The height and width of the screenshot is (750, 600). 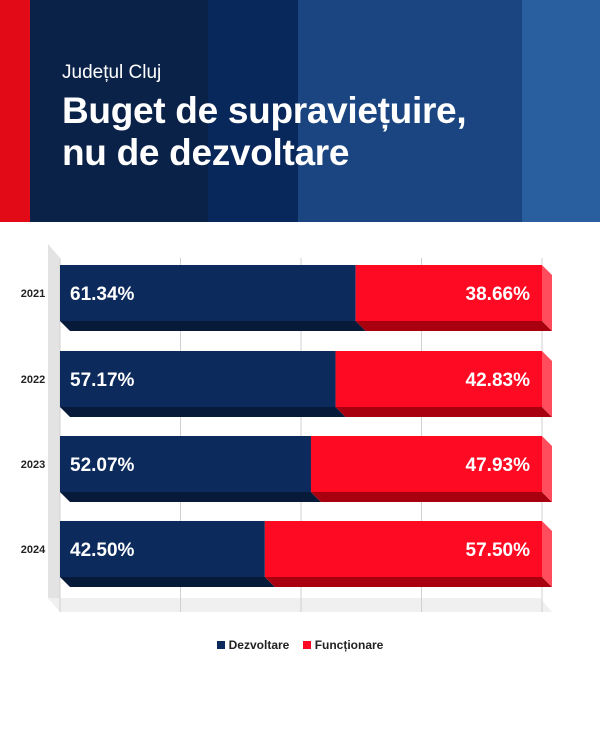 I want to click on bar-dezvoltare-2022, so click(x=198, y=379).